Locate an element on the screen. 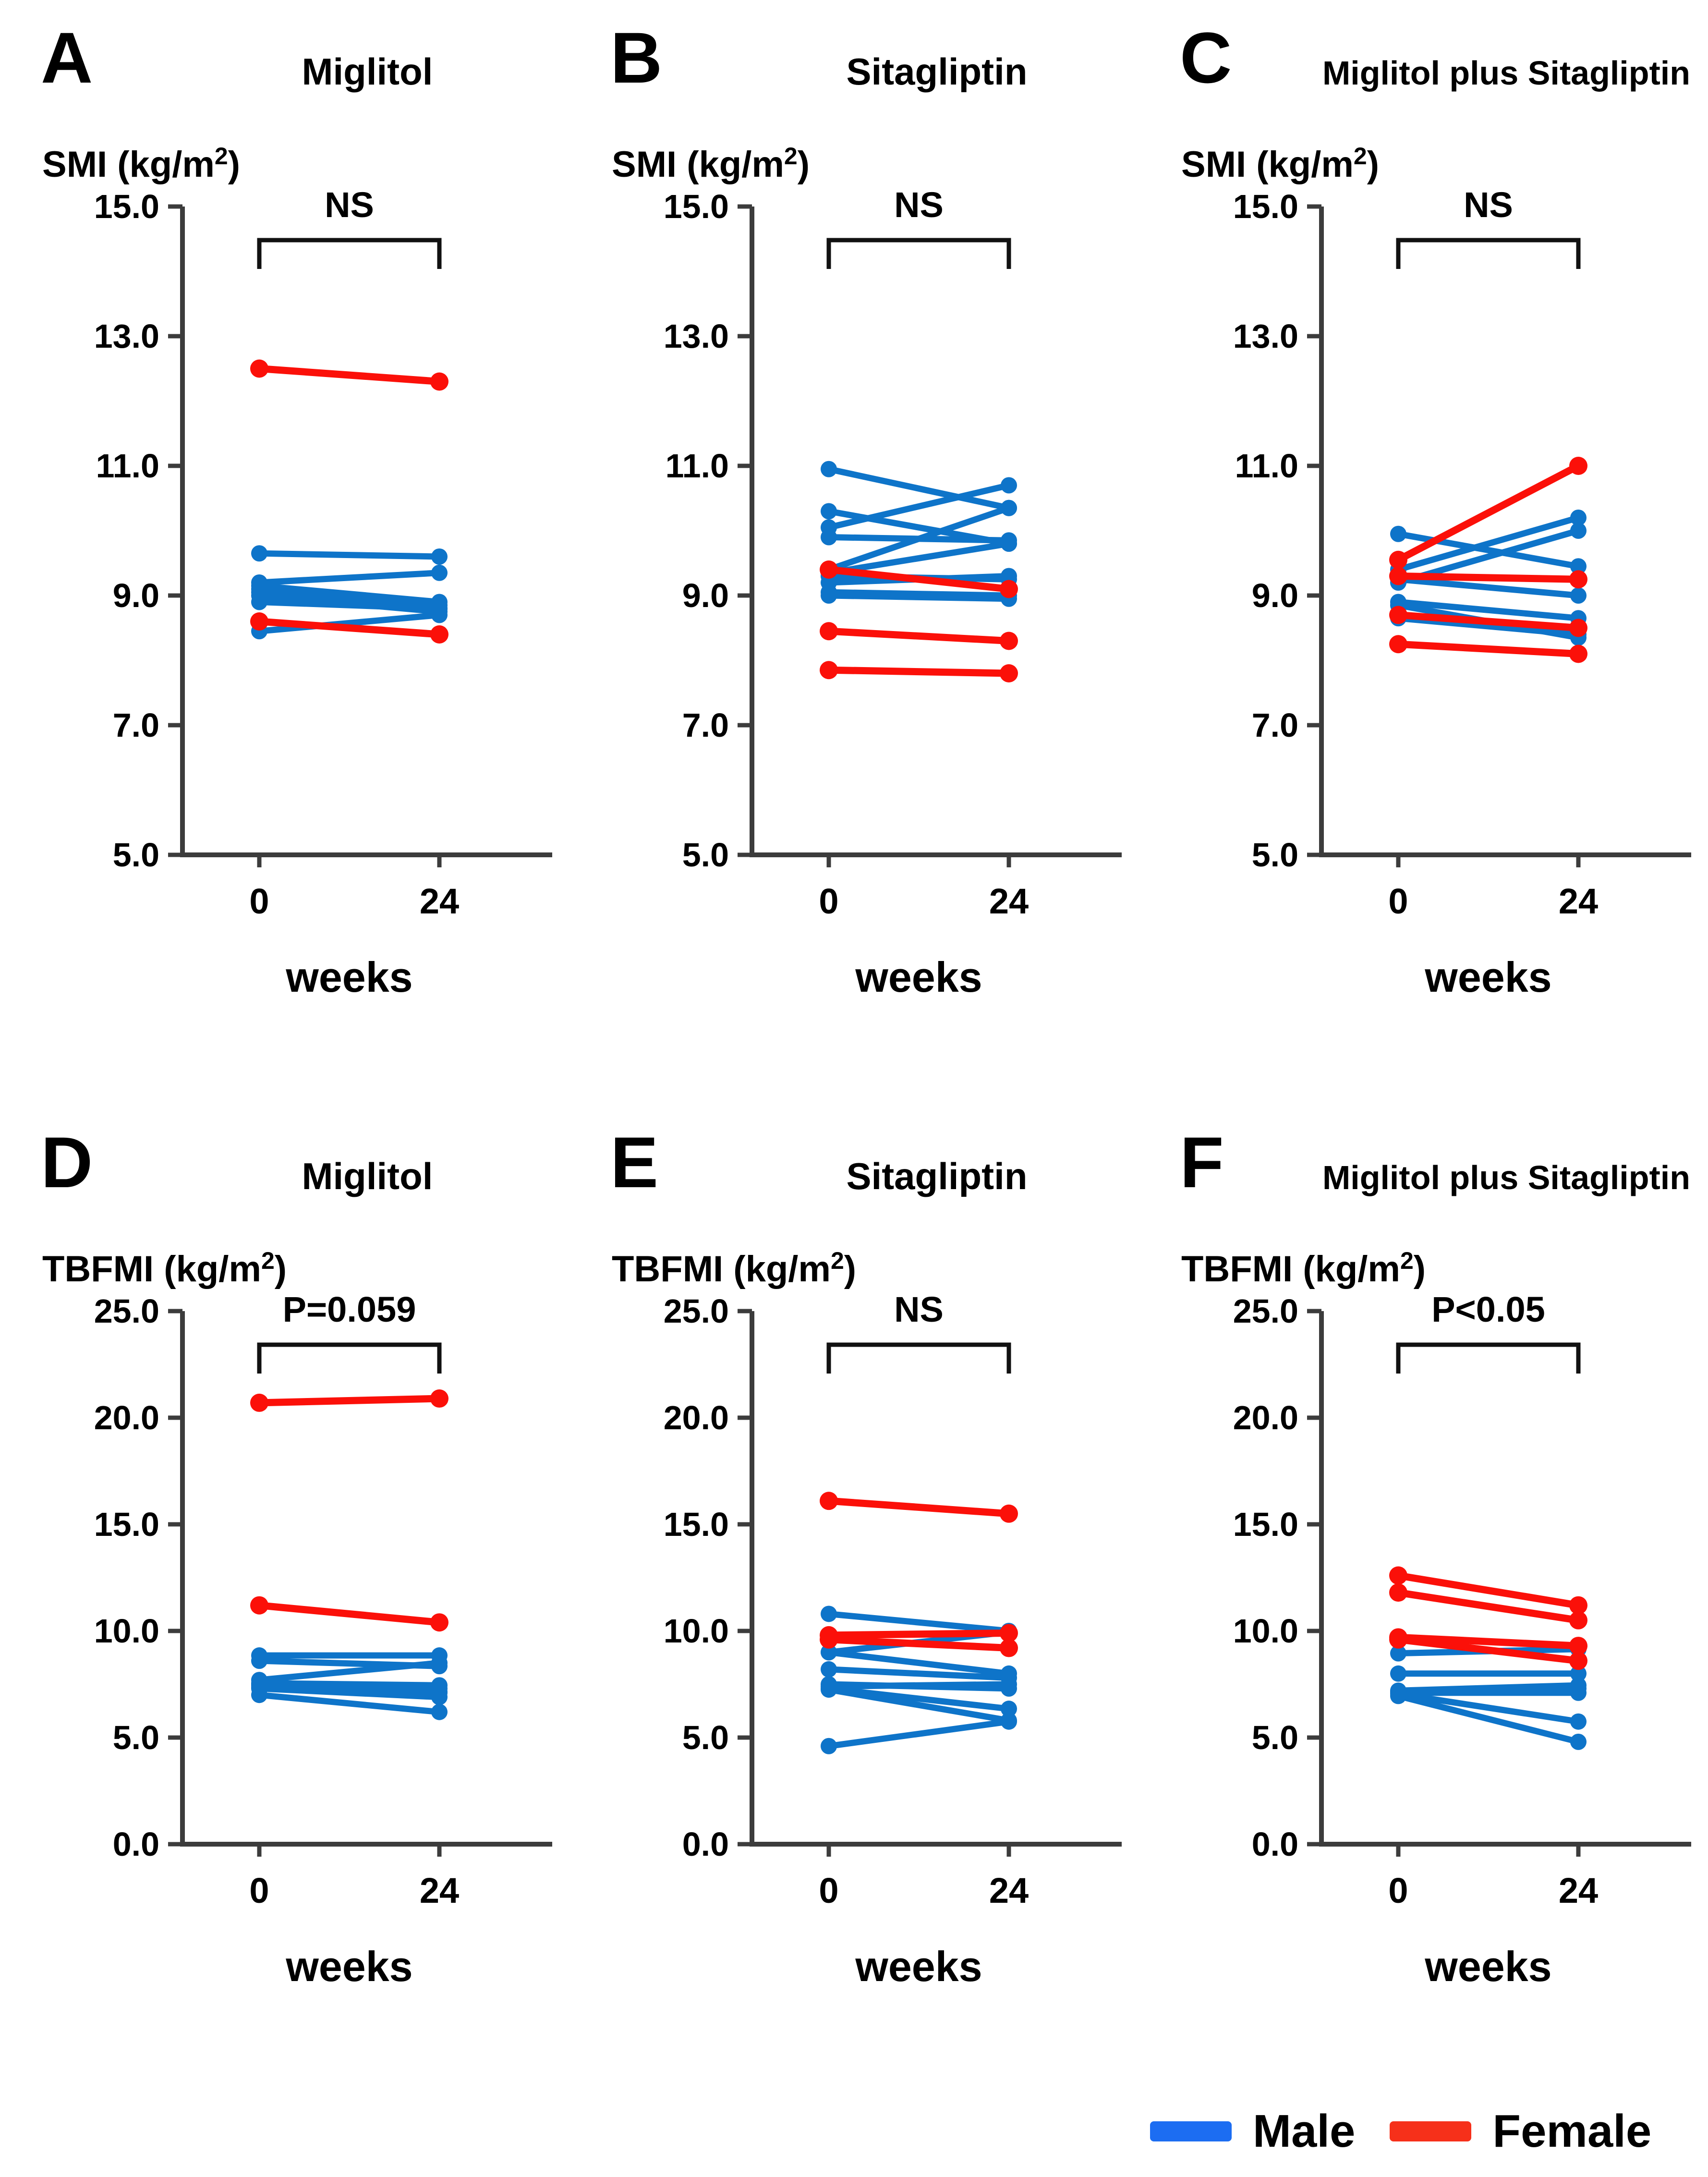 The width and height of the screenshot is (1708, 2177). legend-item-female: Female is located at coordinates (1520, 2131).